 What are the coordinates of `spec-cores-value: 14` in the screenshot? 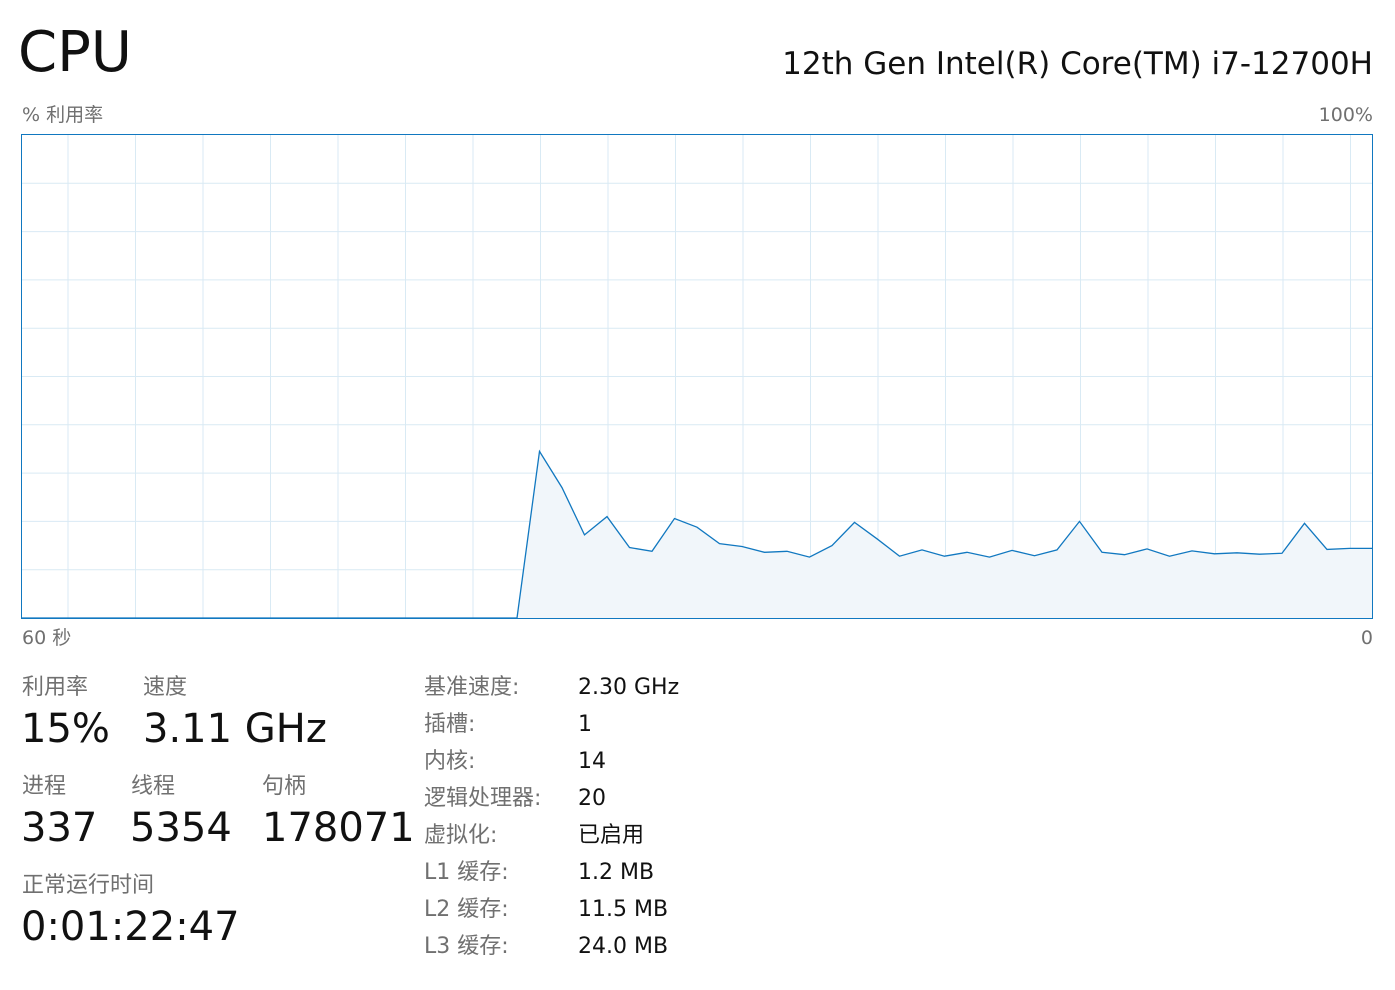 It's located at (592, 761).